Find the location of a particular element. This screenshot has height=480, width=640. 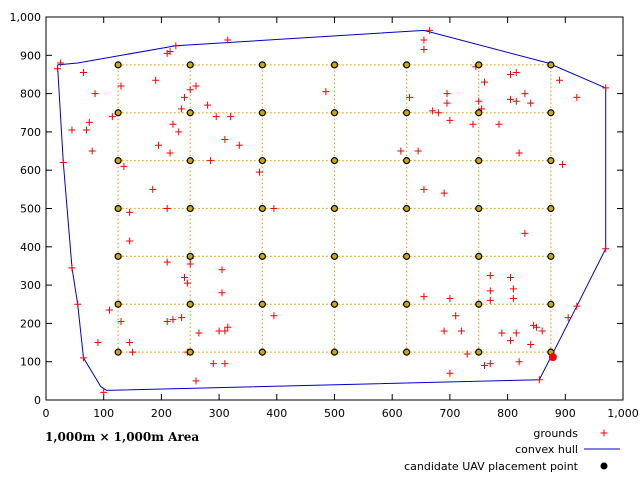

y-tick-label: 800 is located at coordinates (30, 94).